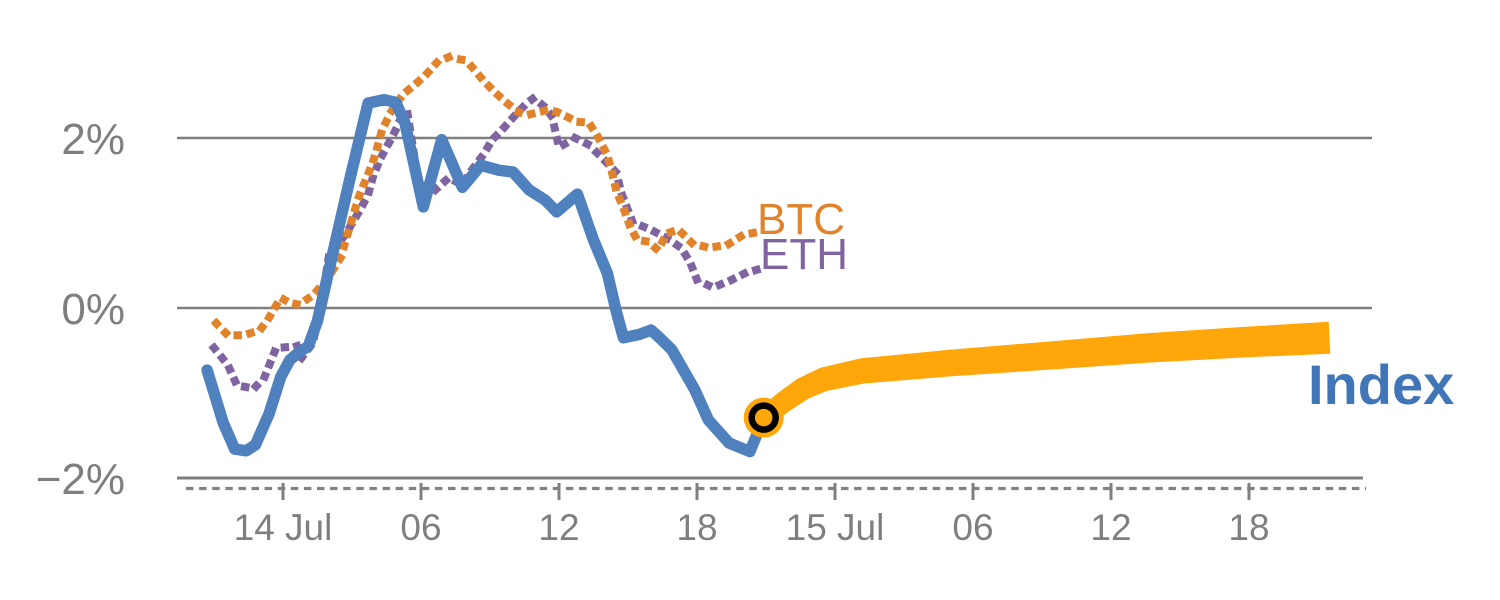  What do you see at coordinates (283, 527) in the screenshot?
I see `x-axis-label: 14 Jul` at bounding box center [283, 527].